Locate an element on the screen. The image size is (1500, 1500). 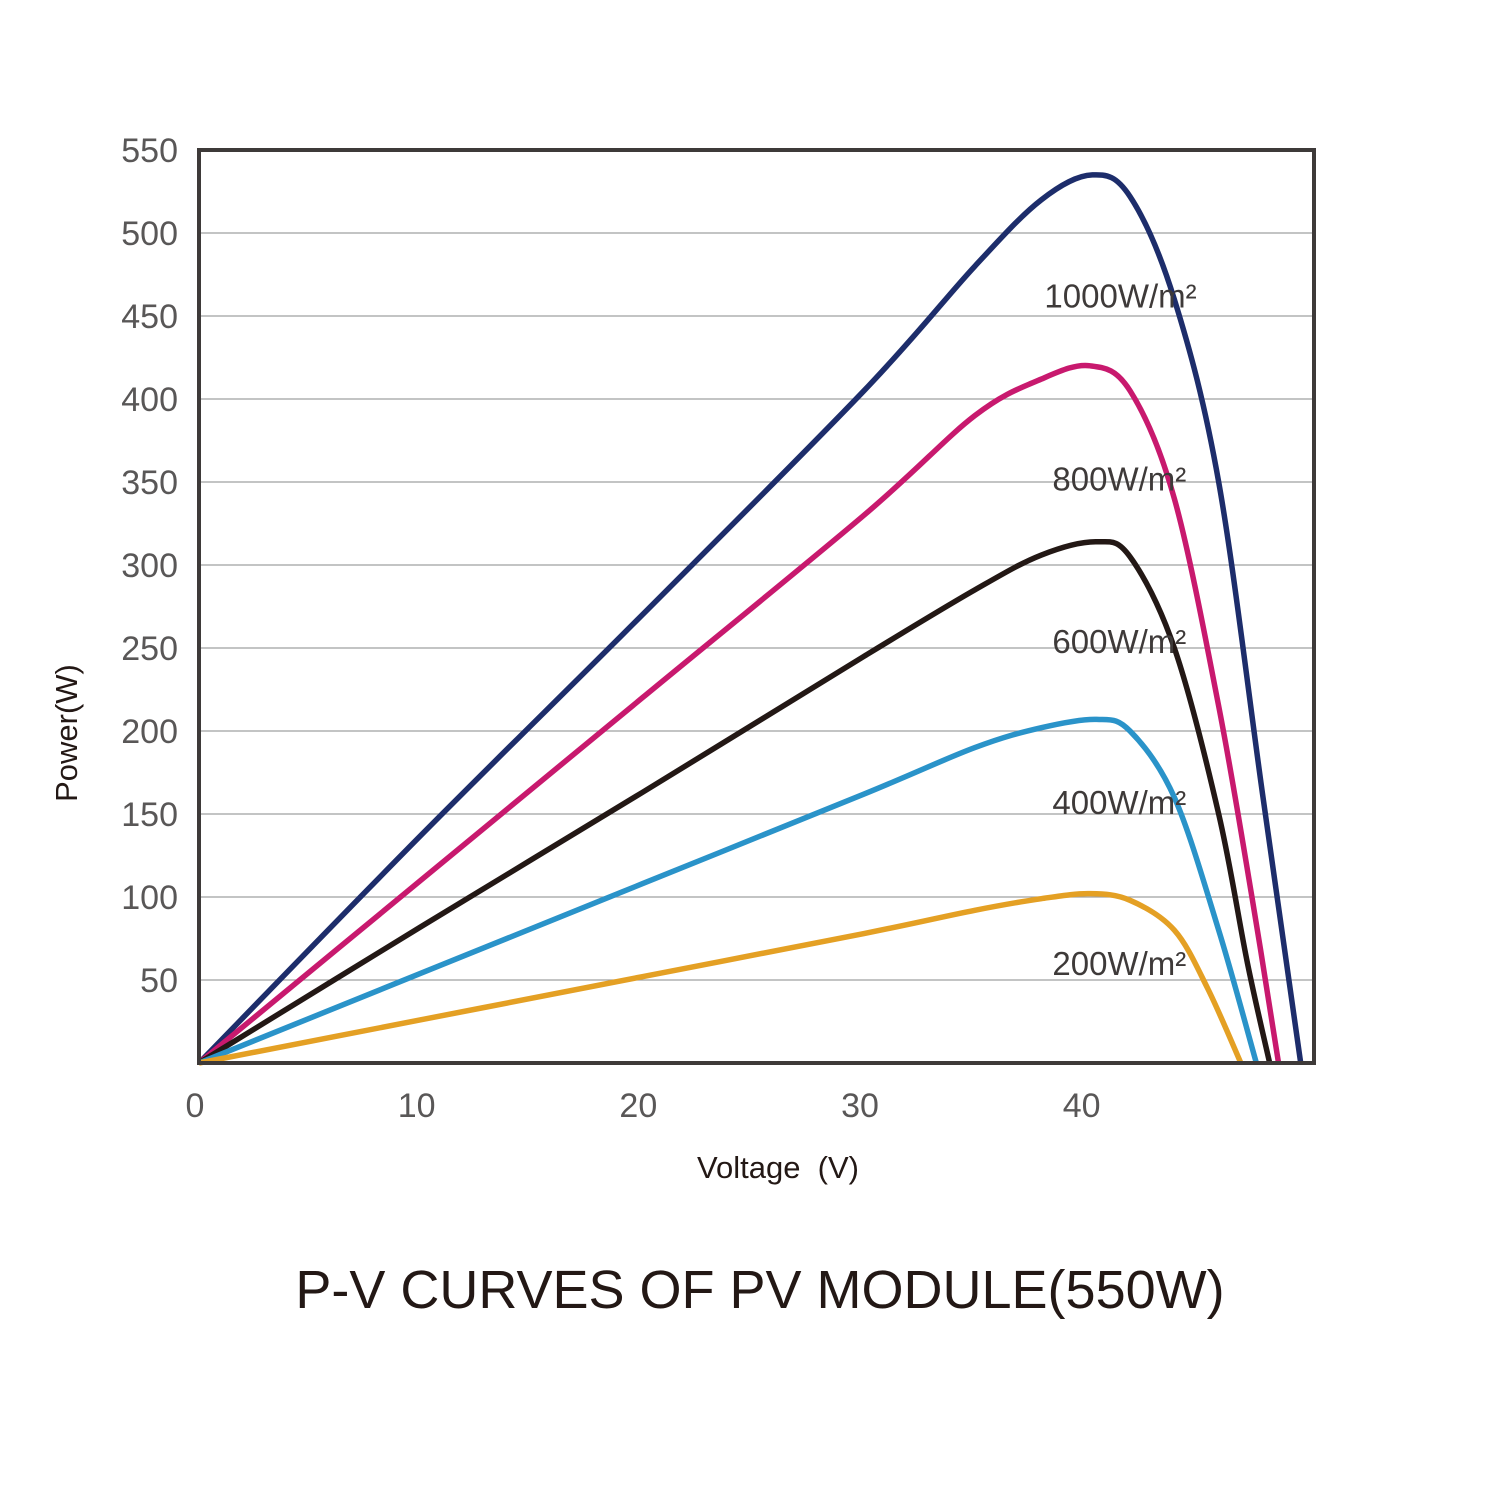
series-labels: 1000W/m² 800W/m² 600W/m² 400W/m² 200W/m² is located at coordinates (1120, 630).